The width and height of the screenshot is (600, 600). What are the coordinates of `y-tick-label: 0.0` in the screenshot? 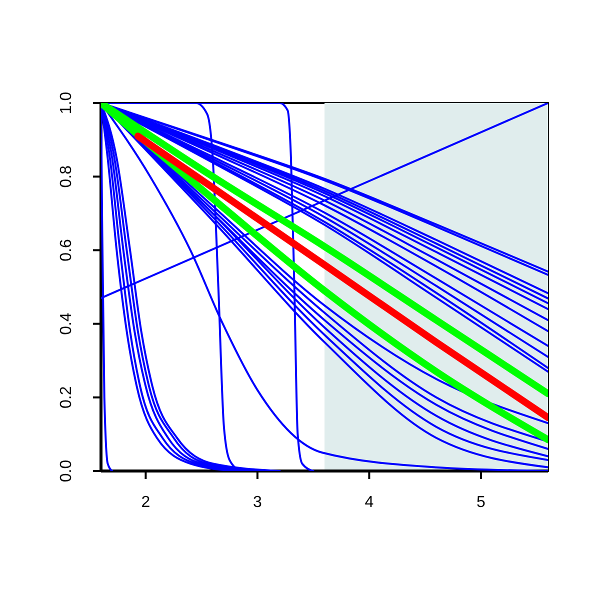 It's located at (66, 471).